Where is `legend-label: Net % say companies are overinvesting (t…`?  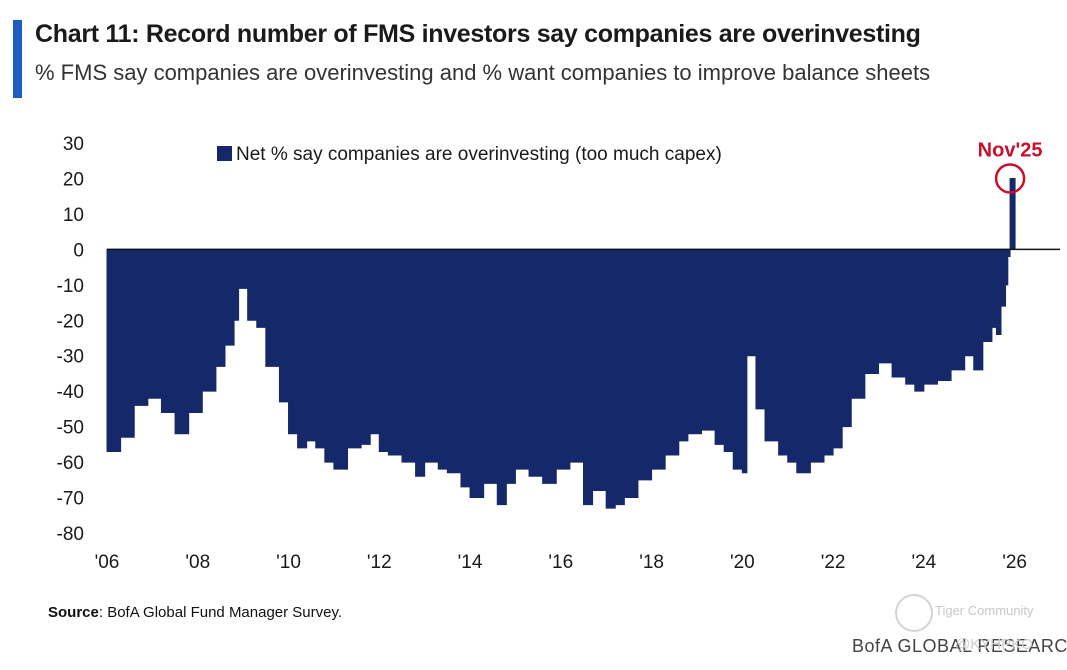
legend-label: Net % say companies are overinvesting (t… is located at coordinates (479, 154).